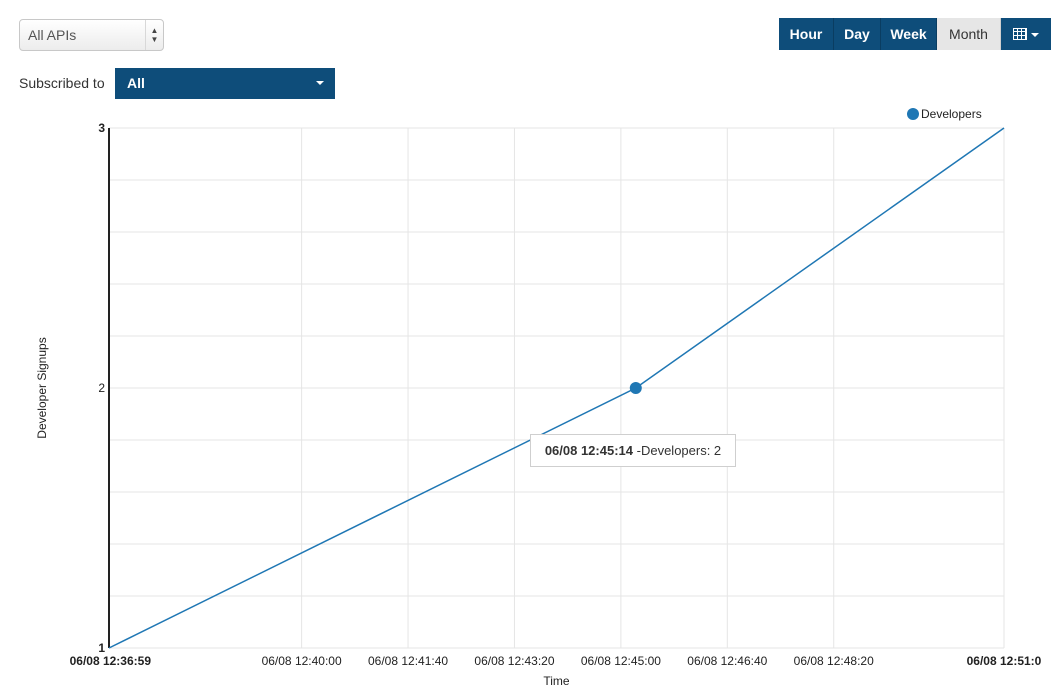  What do you see at coordinates (951, 114) in the screenshot?
I see `legend-label: Developers` at bounding box center [951, 114].